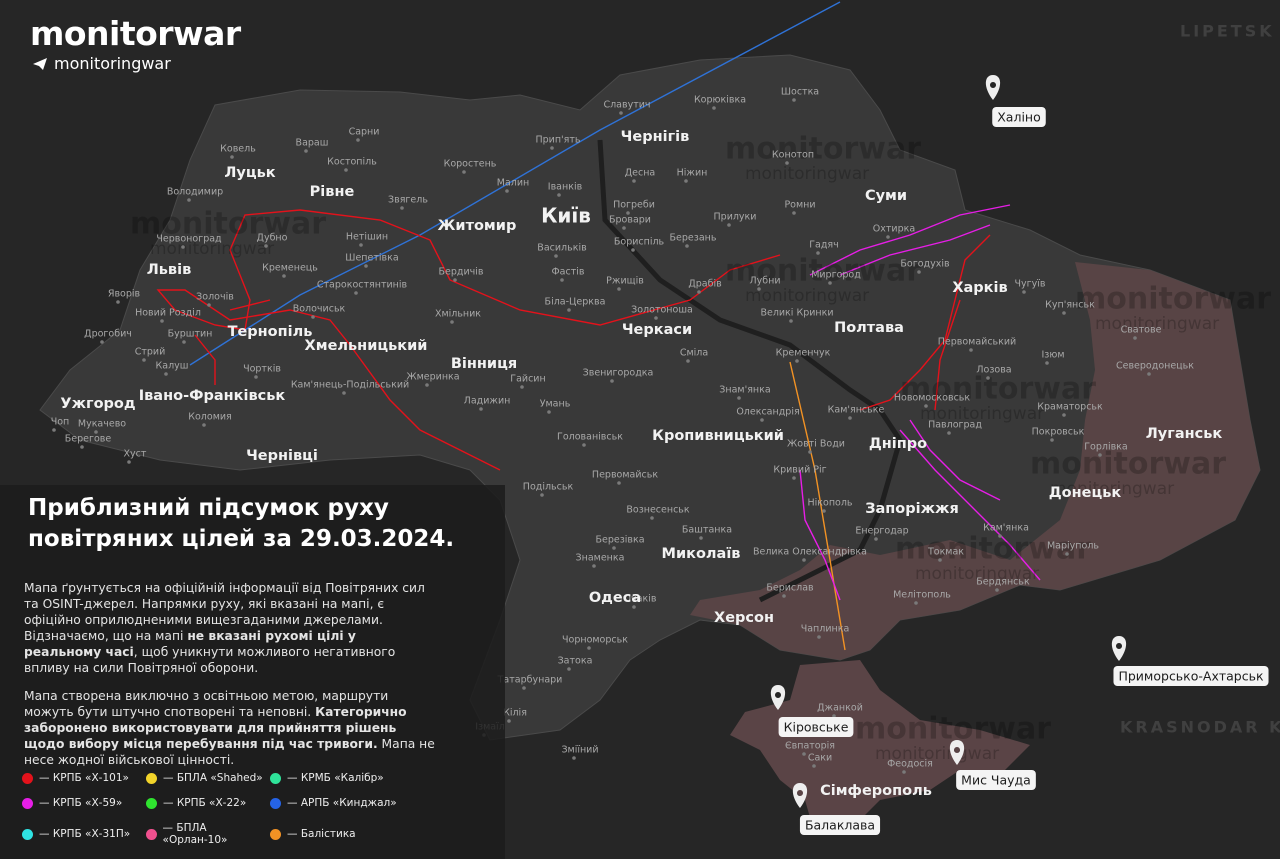  What do you see at coordinates (799, 470) in the screenshot?
I see `town-label: Кривий Ріг` at bounding box center [799, 470].